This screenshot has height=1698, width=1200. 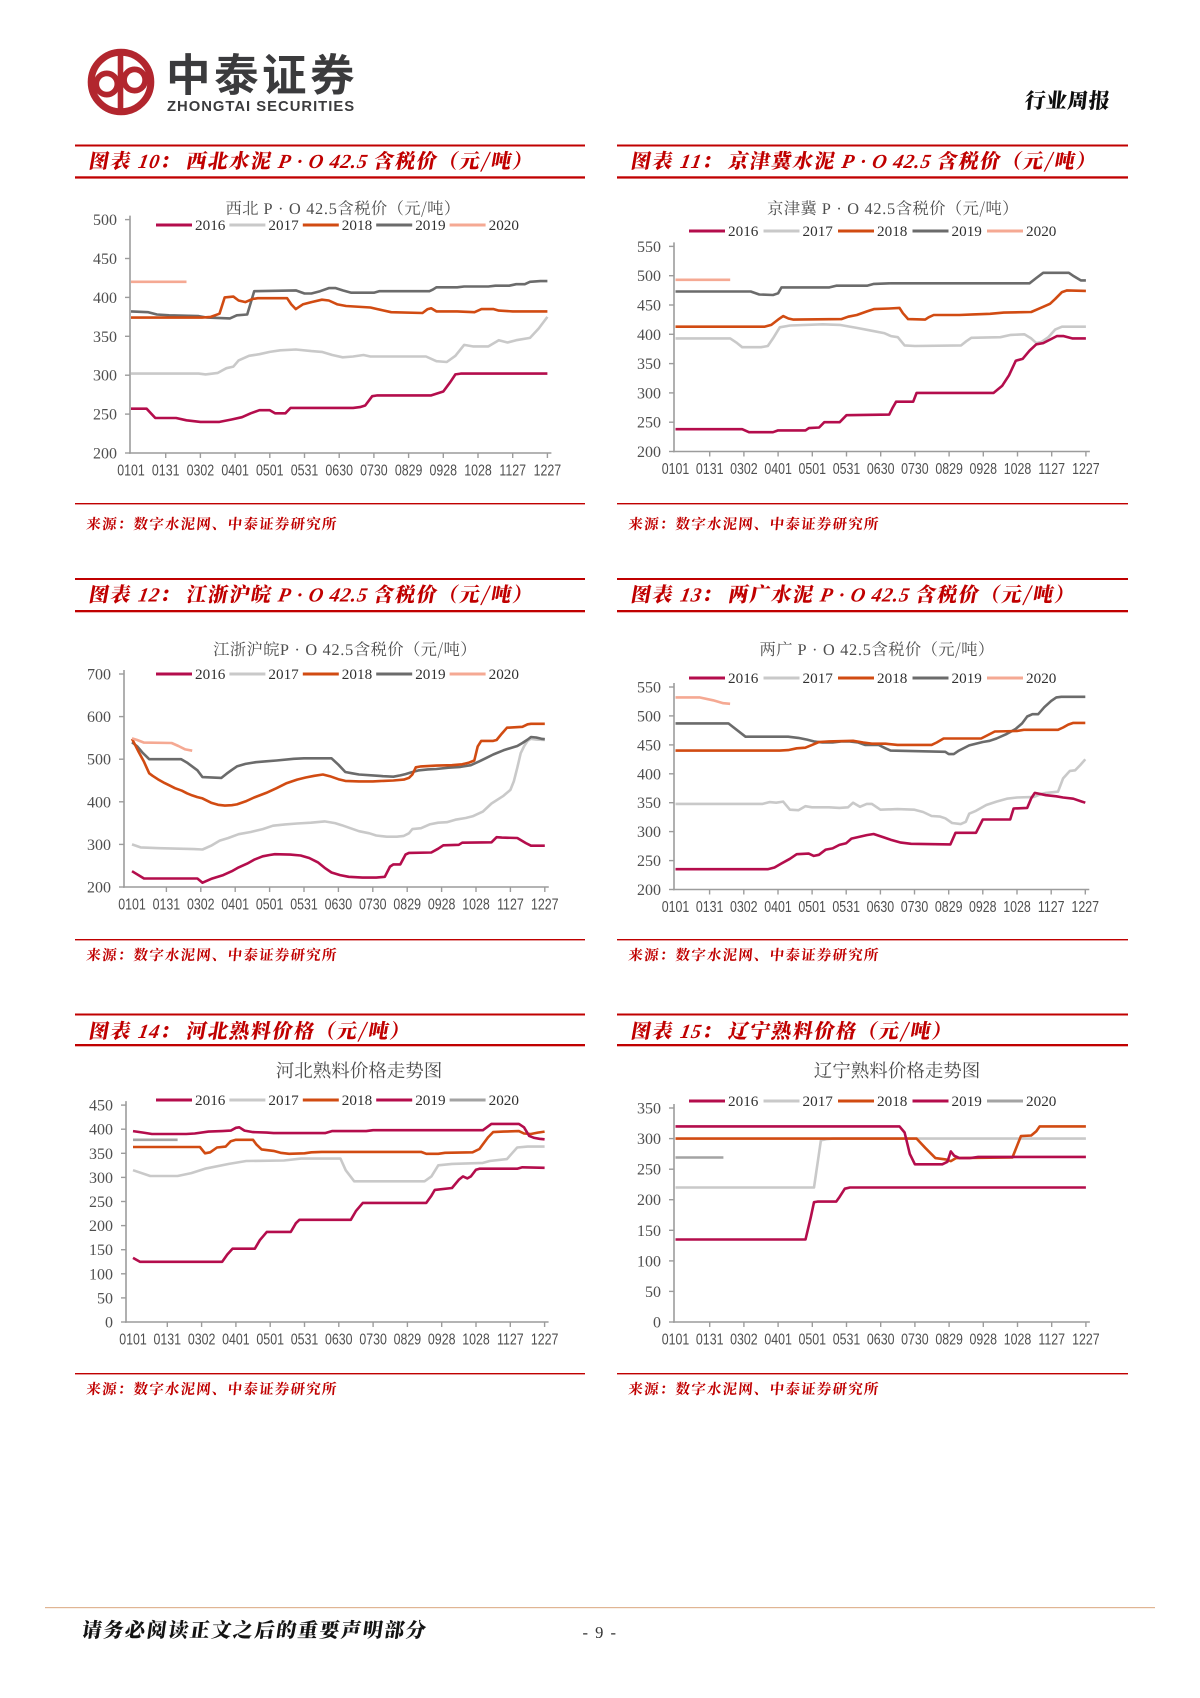 I want to click on svg-text: 50, so click(x=653, y=1292).